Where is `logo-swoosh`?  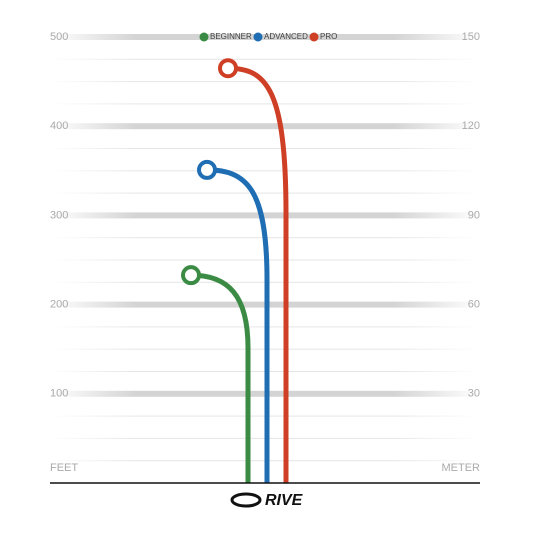
logo-swoosh is located at coordinates (246, 500).